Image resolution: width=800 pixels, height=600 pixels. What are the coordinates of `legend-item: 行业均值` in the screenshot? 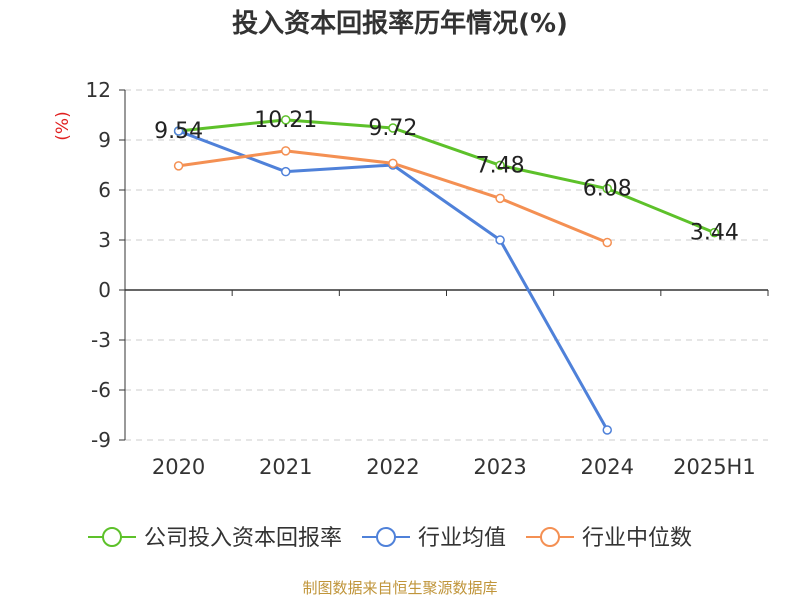 It's located at (434, 538).